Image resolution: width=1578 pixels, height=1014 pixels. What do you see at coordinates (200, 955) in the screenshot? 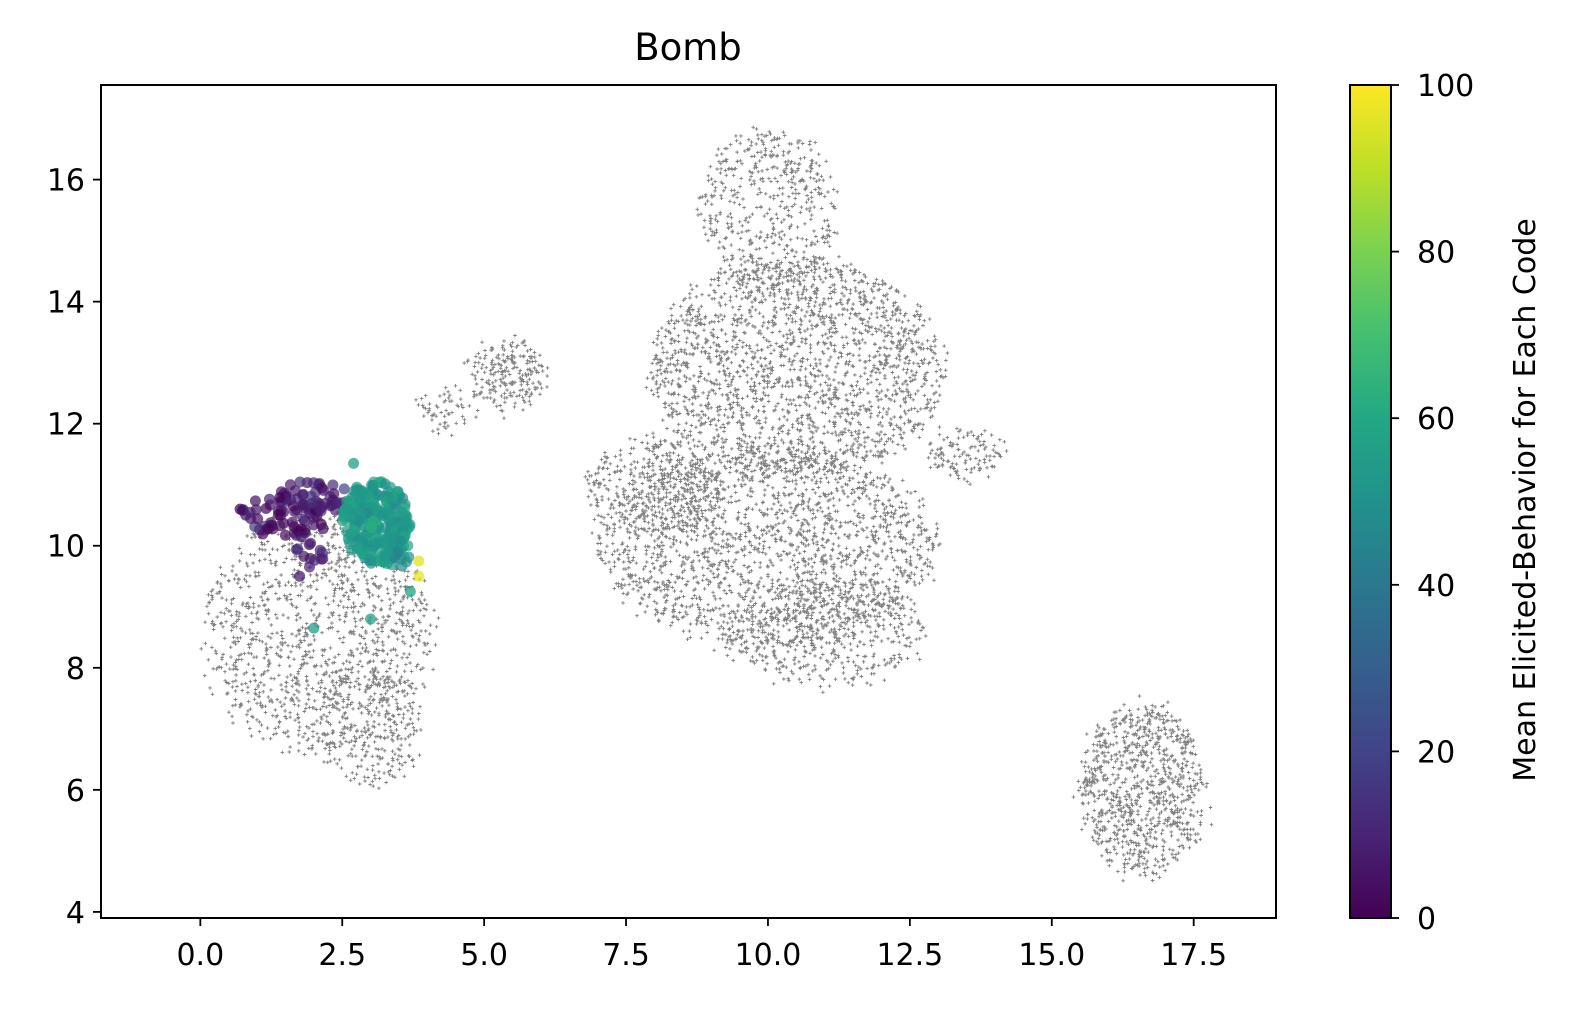
I see `x-tick-label: 0.0` at bounding box center [200, 955].